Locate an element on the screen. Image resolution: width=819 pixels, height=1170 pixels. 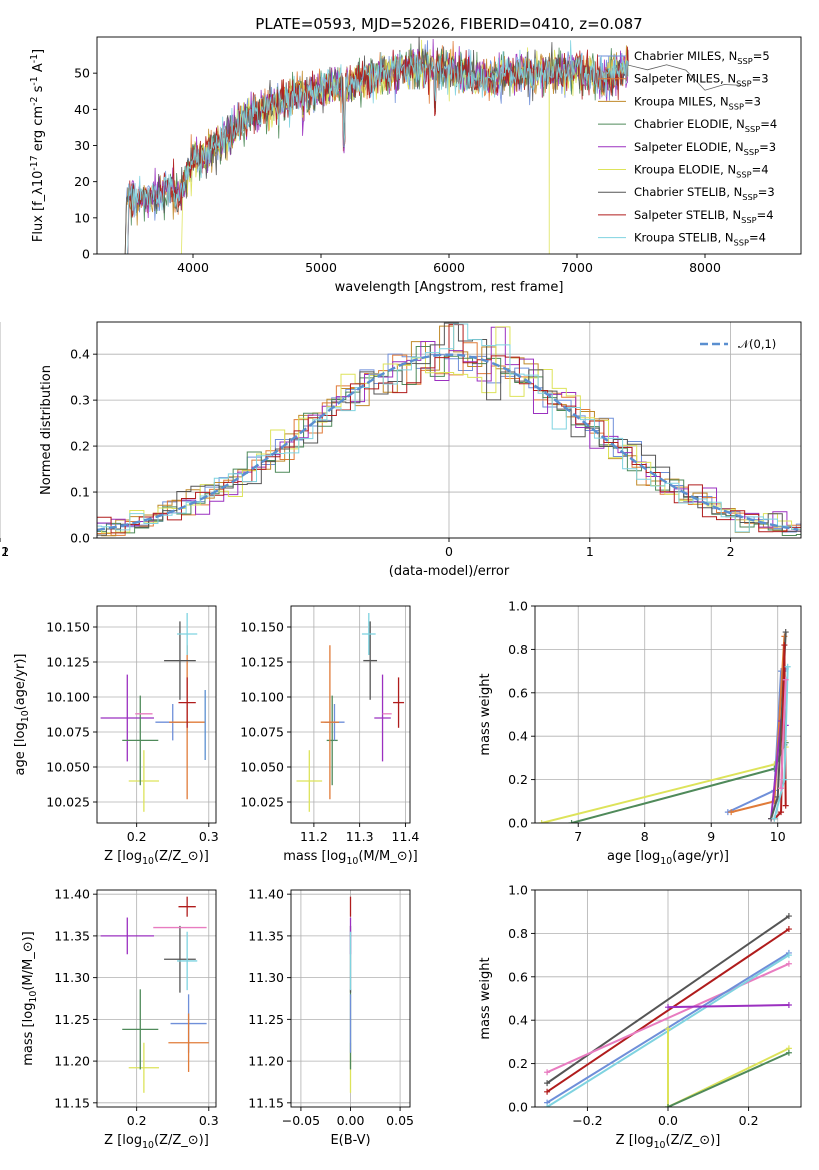
text-run: s is located at coordinates (38, 90).